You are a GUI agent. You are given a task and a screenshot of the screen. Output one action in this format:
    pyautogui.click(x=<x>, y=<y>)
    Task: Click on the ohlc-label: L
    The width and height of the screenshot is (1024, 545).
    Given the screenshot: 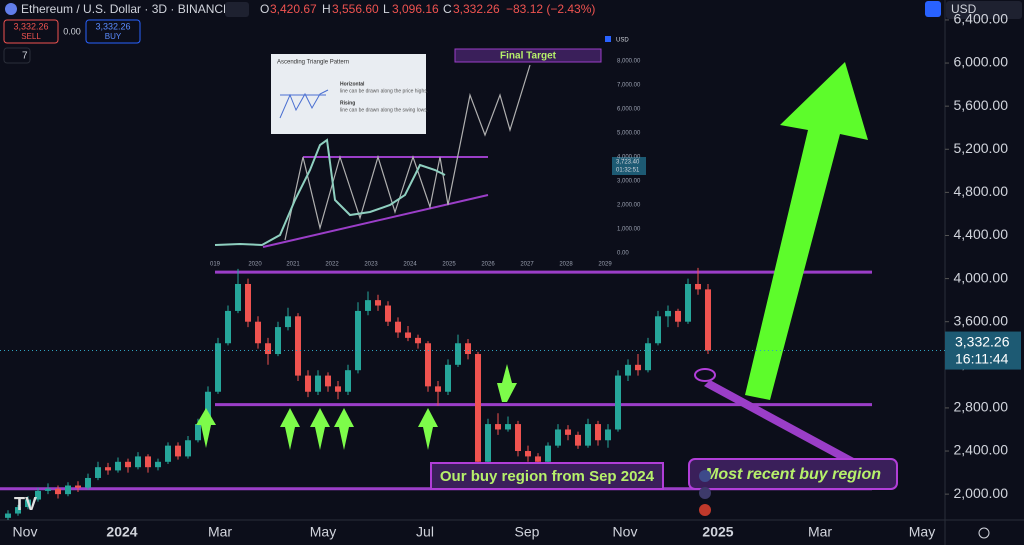 What is the action you would take?
    pyautogui.click(x=386, y=9)
    